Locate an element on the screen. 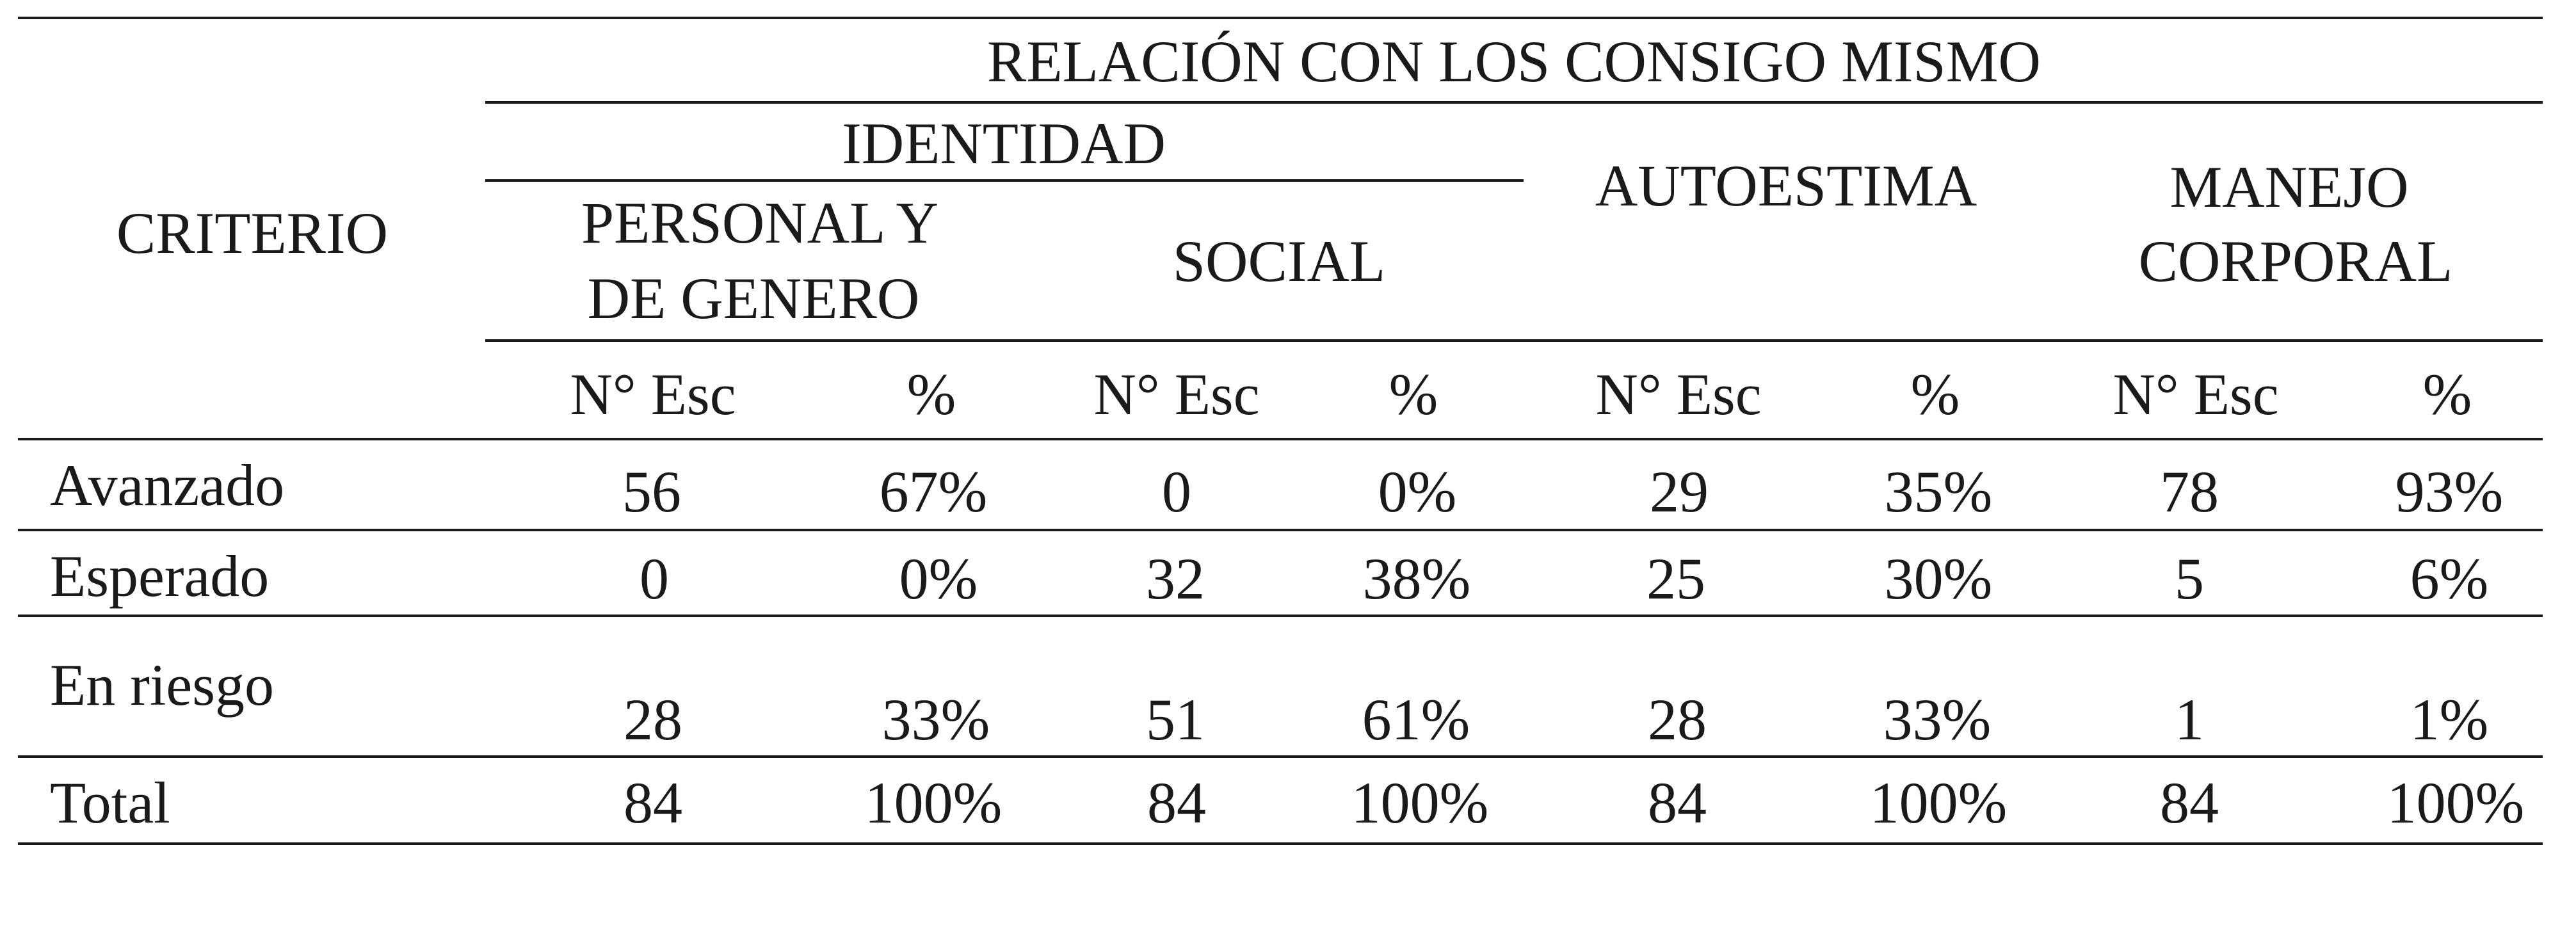 The image size is (2576, 932). table-cell: 78 is located at coordinates (2189, 491).